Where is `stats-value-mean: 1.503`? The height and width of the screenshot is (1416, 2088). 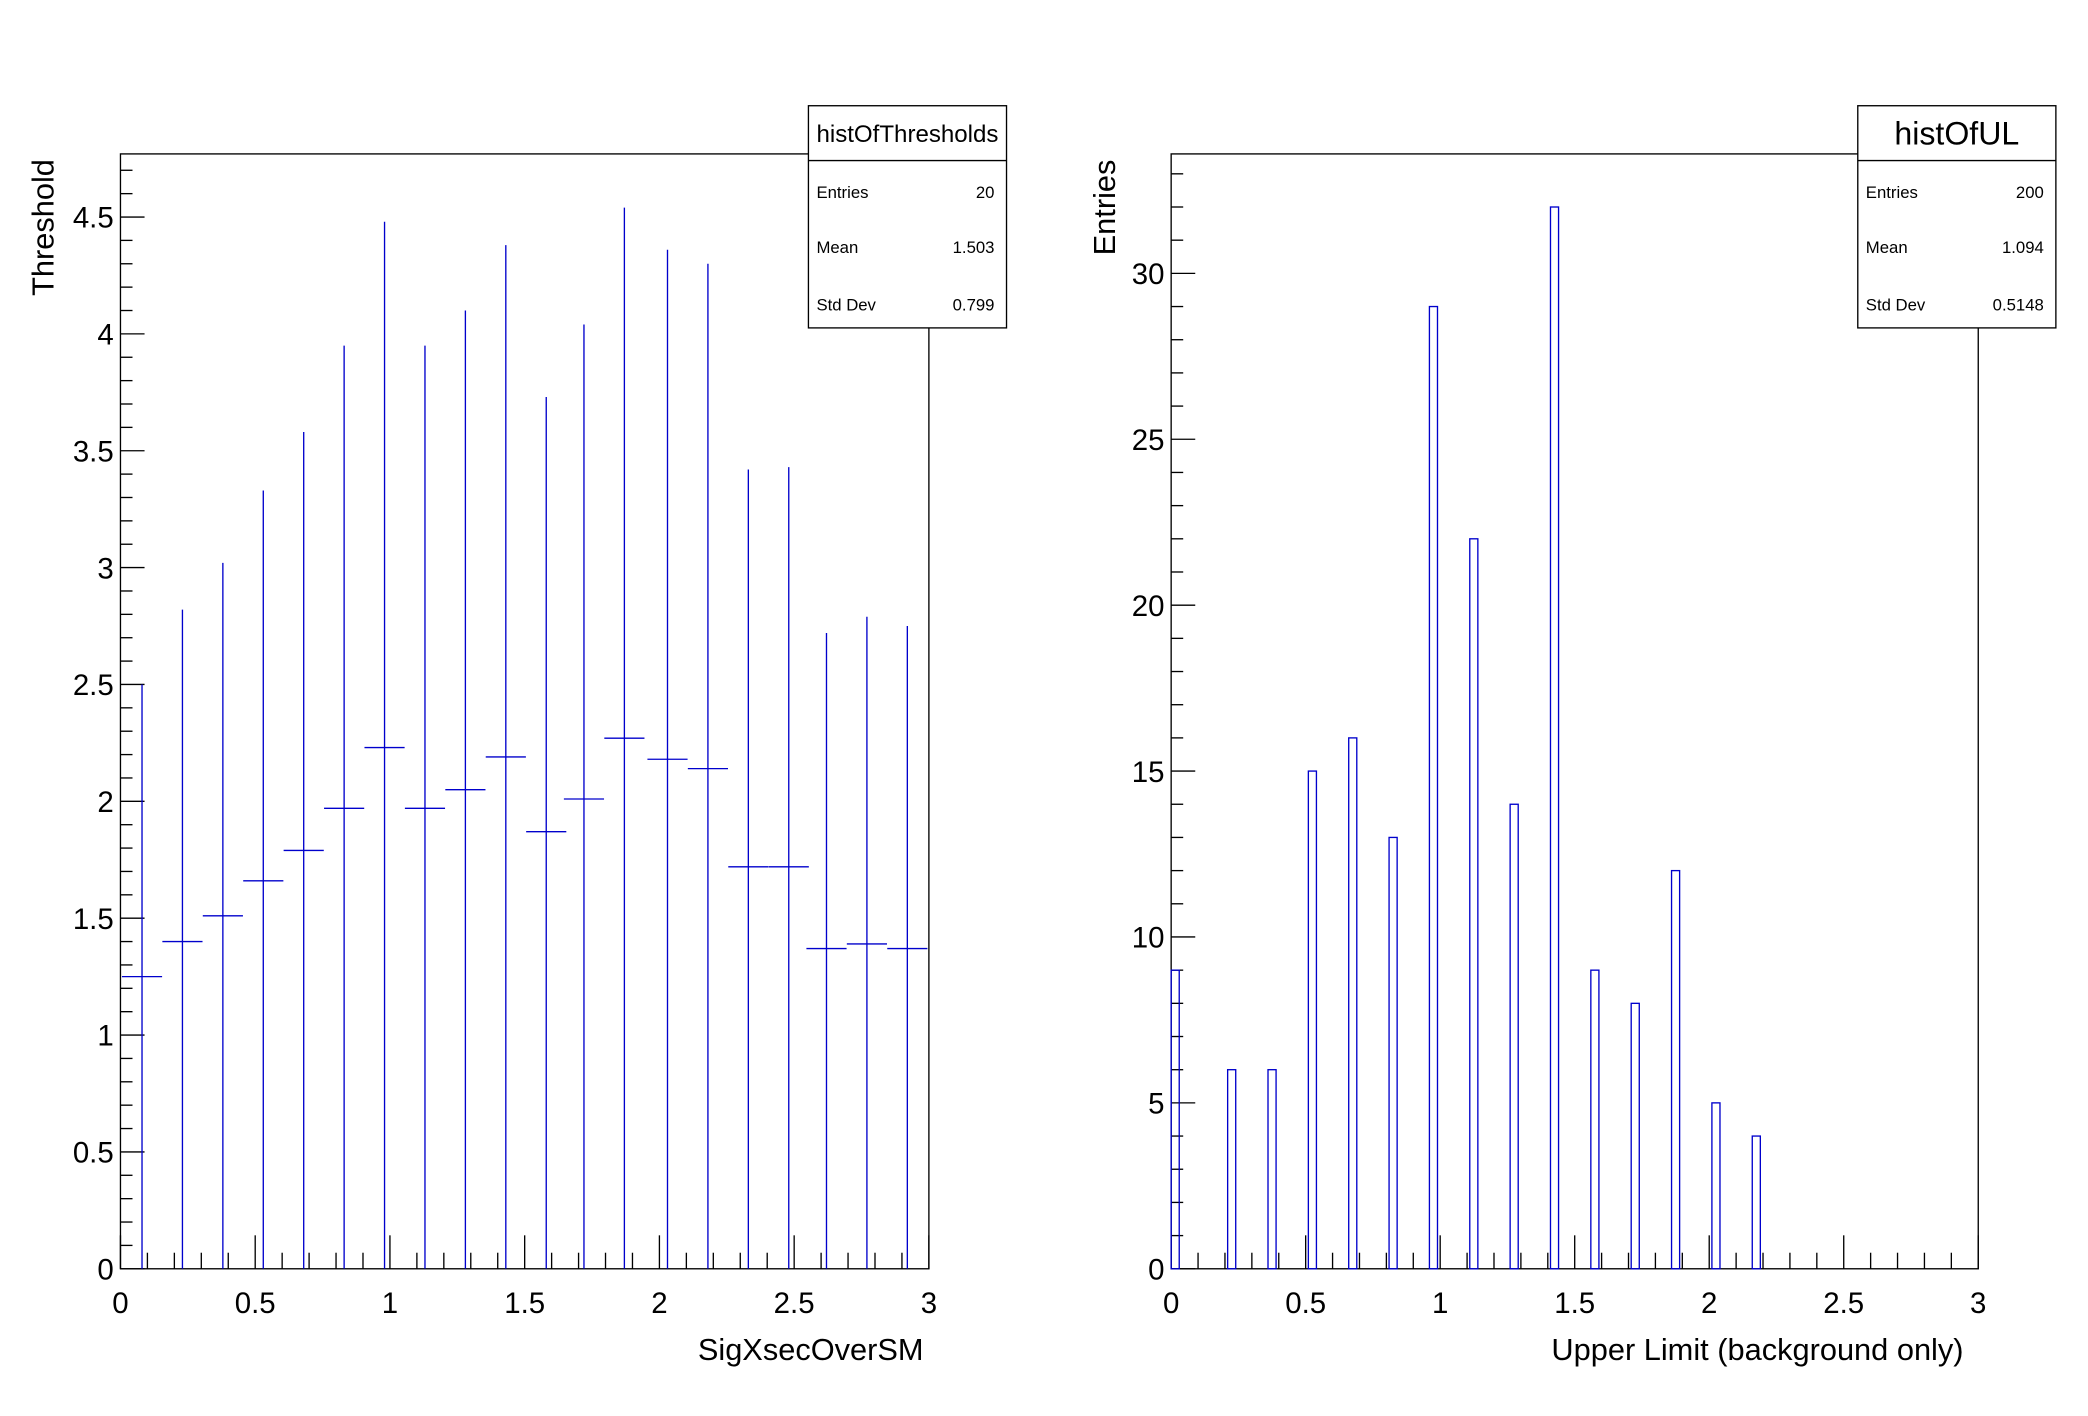
stats-value-mean: 1.503 is located at coordinates (974, 247).